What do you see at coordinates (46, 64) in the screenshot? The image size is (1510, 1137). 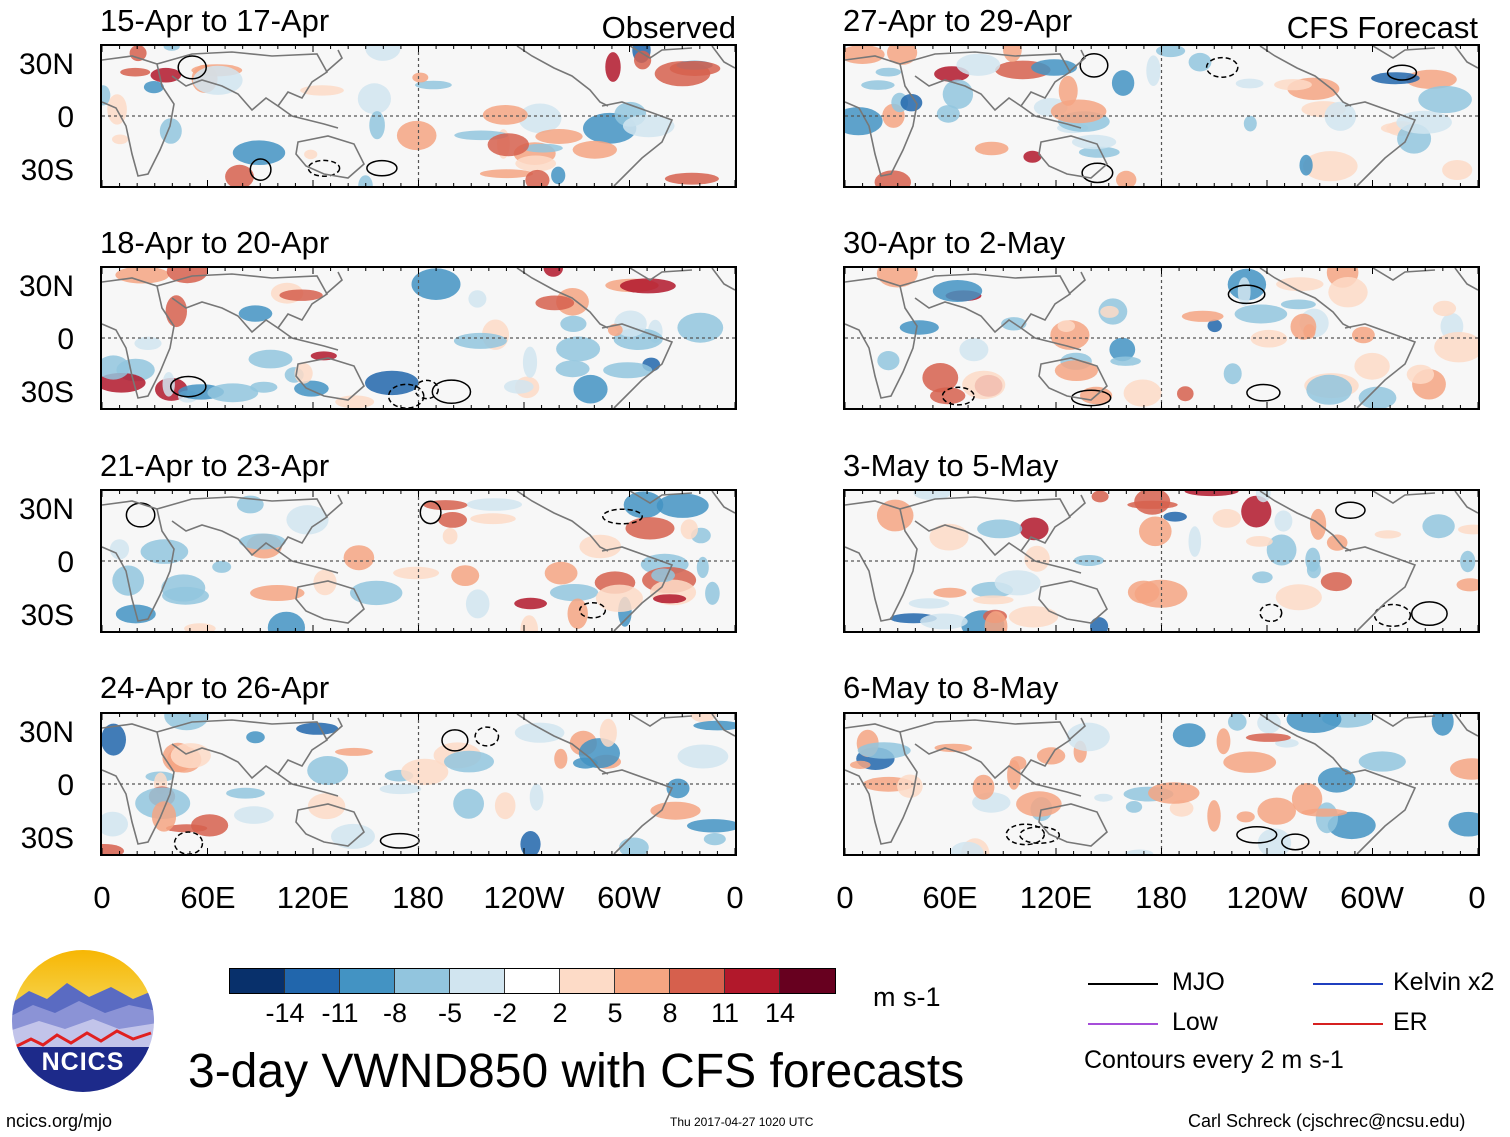 I see `lat-label-30n: 30N` at bounding box center [46, 64].